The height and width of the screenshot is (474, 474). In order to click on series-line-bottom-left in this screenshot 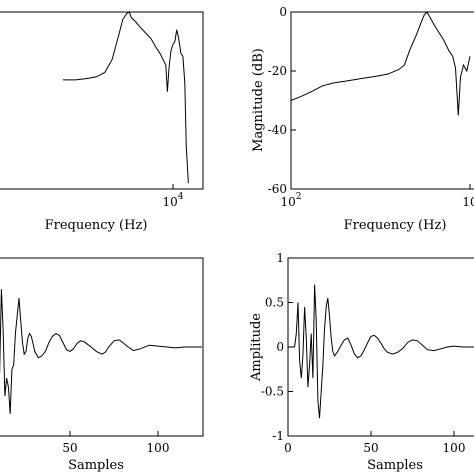, I will do `click(101, 351)`.